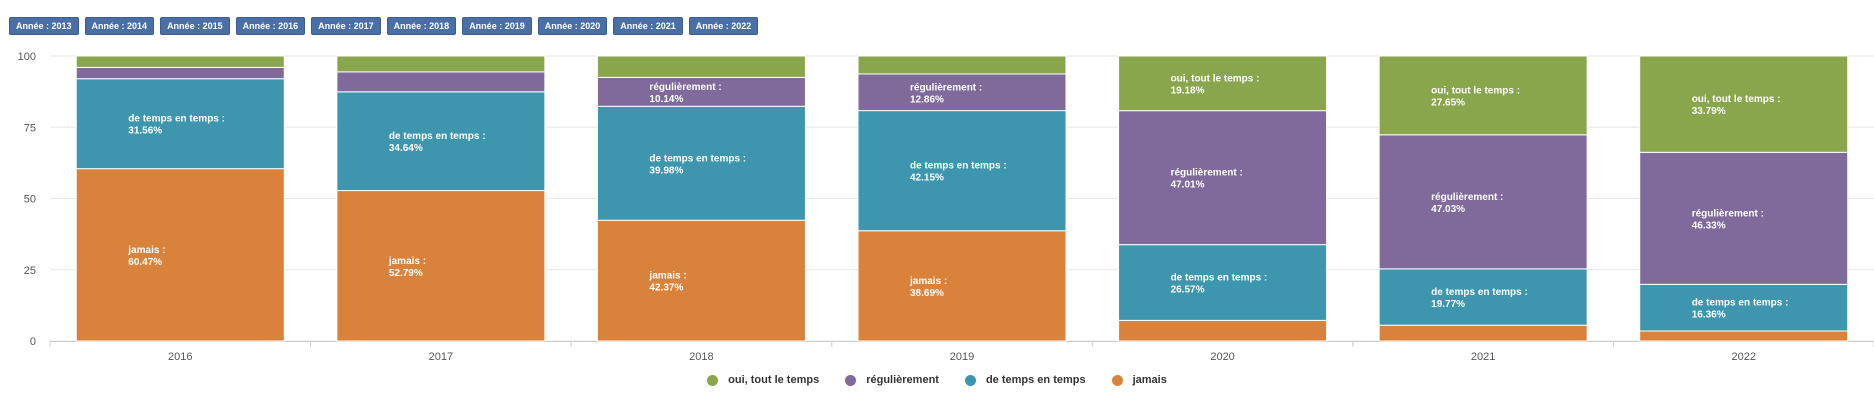 This screenshot has width=1874, height=402. What do you see at coordinates (1743, 357) in the screenshot?
I see `x-tick-label: 2022` at bounding box center [1743, 357].